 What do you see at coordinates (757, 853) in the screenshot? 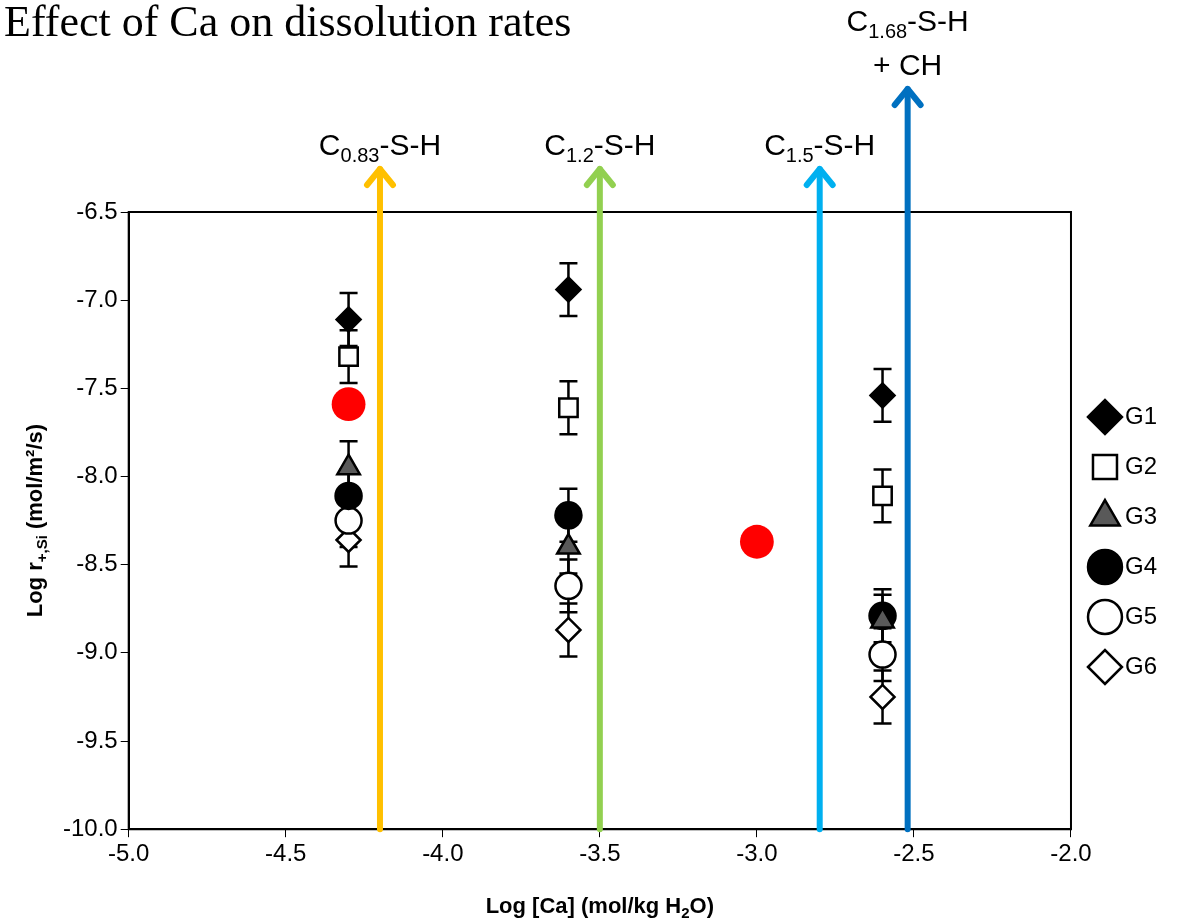
I see `x-tick-label: -3.0` at bounding box center [757, 853].